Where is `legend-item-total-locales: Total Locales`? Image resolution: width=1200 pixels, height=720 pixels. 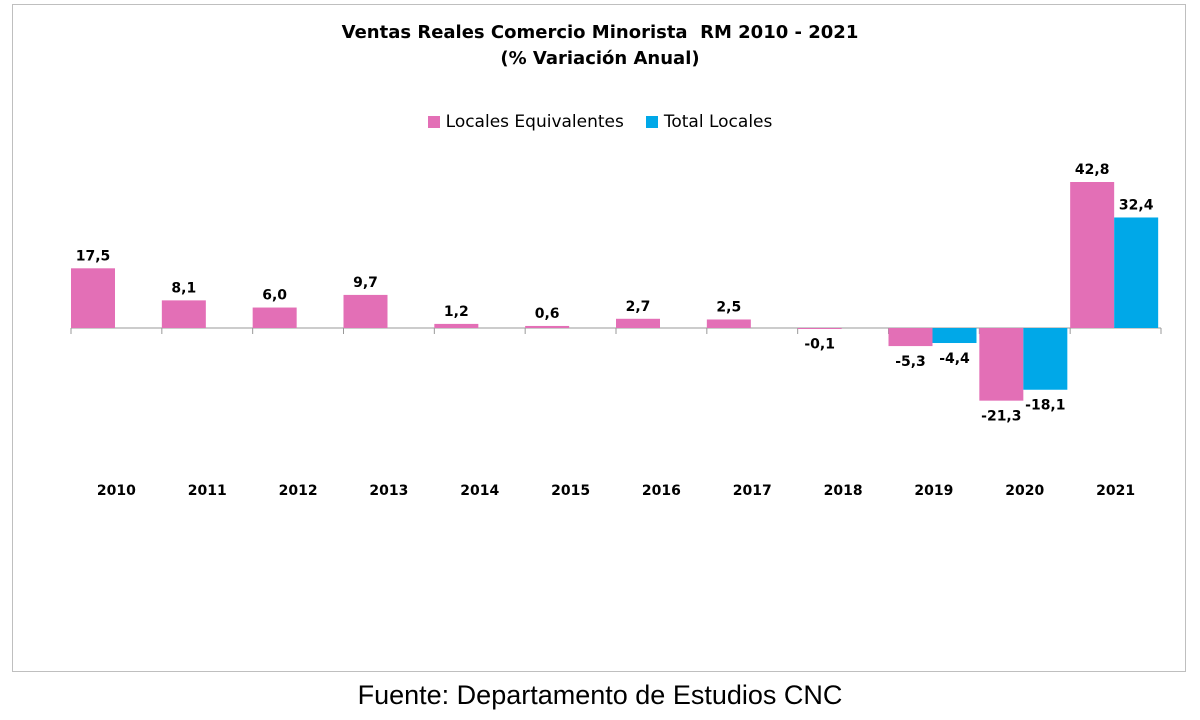 legend-item-total-locales: Total Locales is located at coordinates (709, 122).